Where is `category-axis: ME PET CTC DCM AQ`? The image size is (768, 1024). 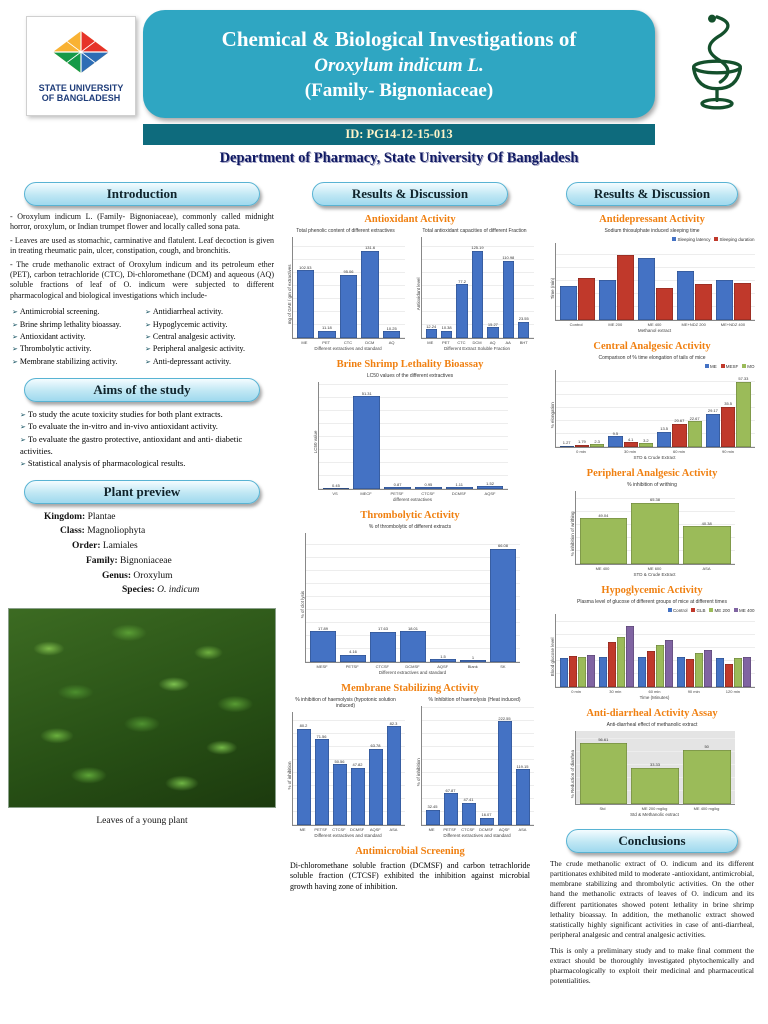 category-axis: ME PET CTC DCM AQ is located at coordinates (348, 342).